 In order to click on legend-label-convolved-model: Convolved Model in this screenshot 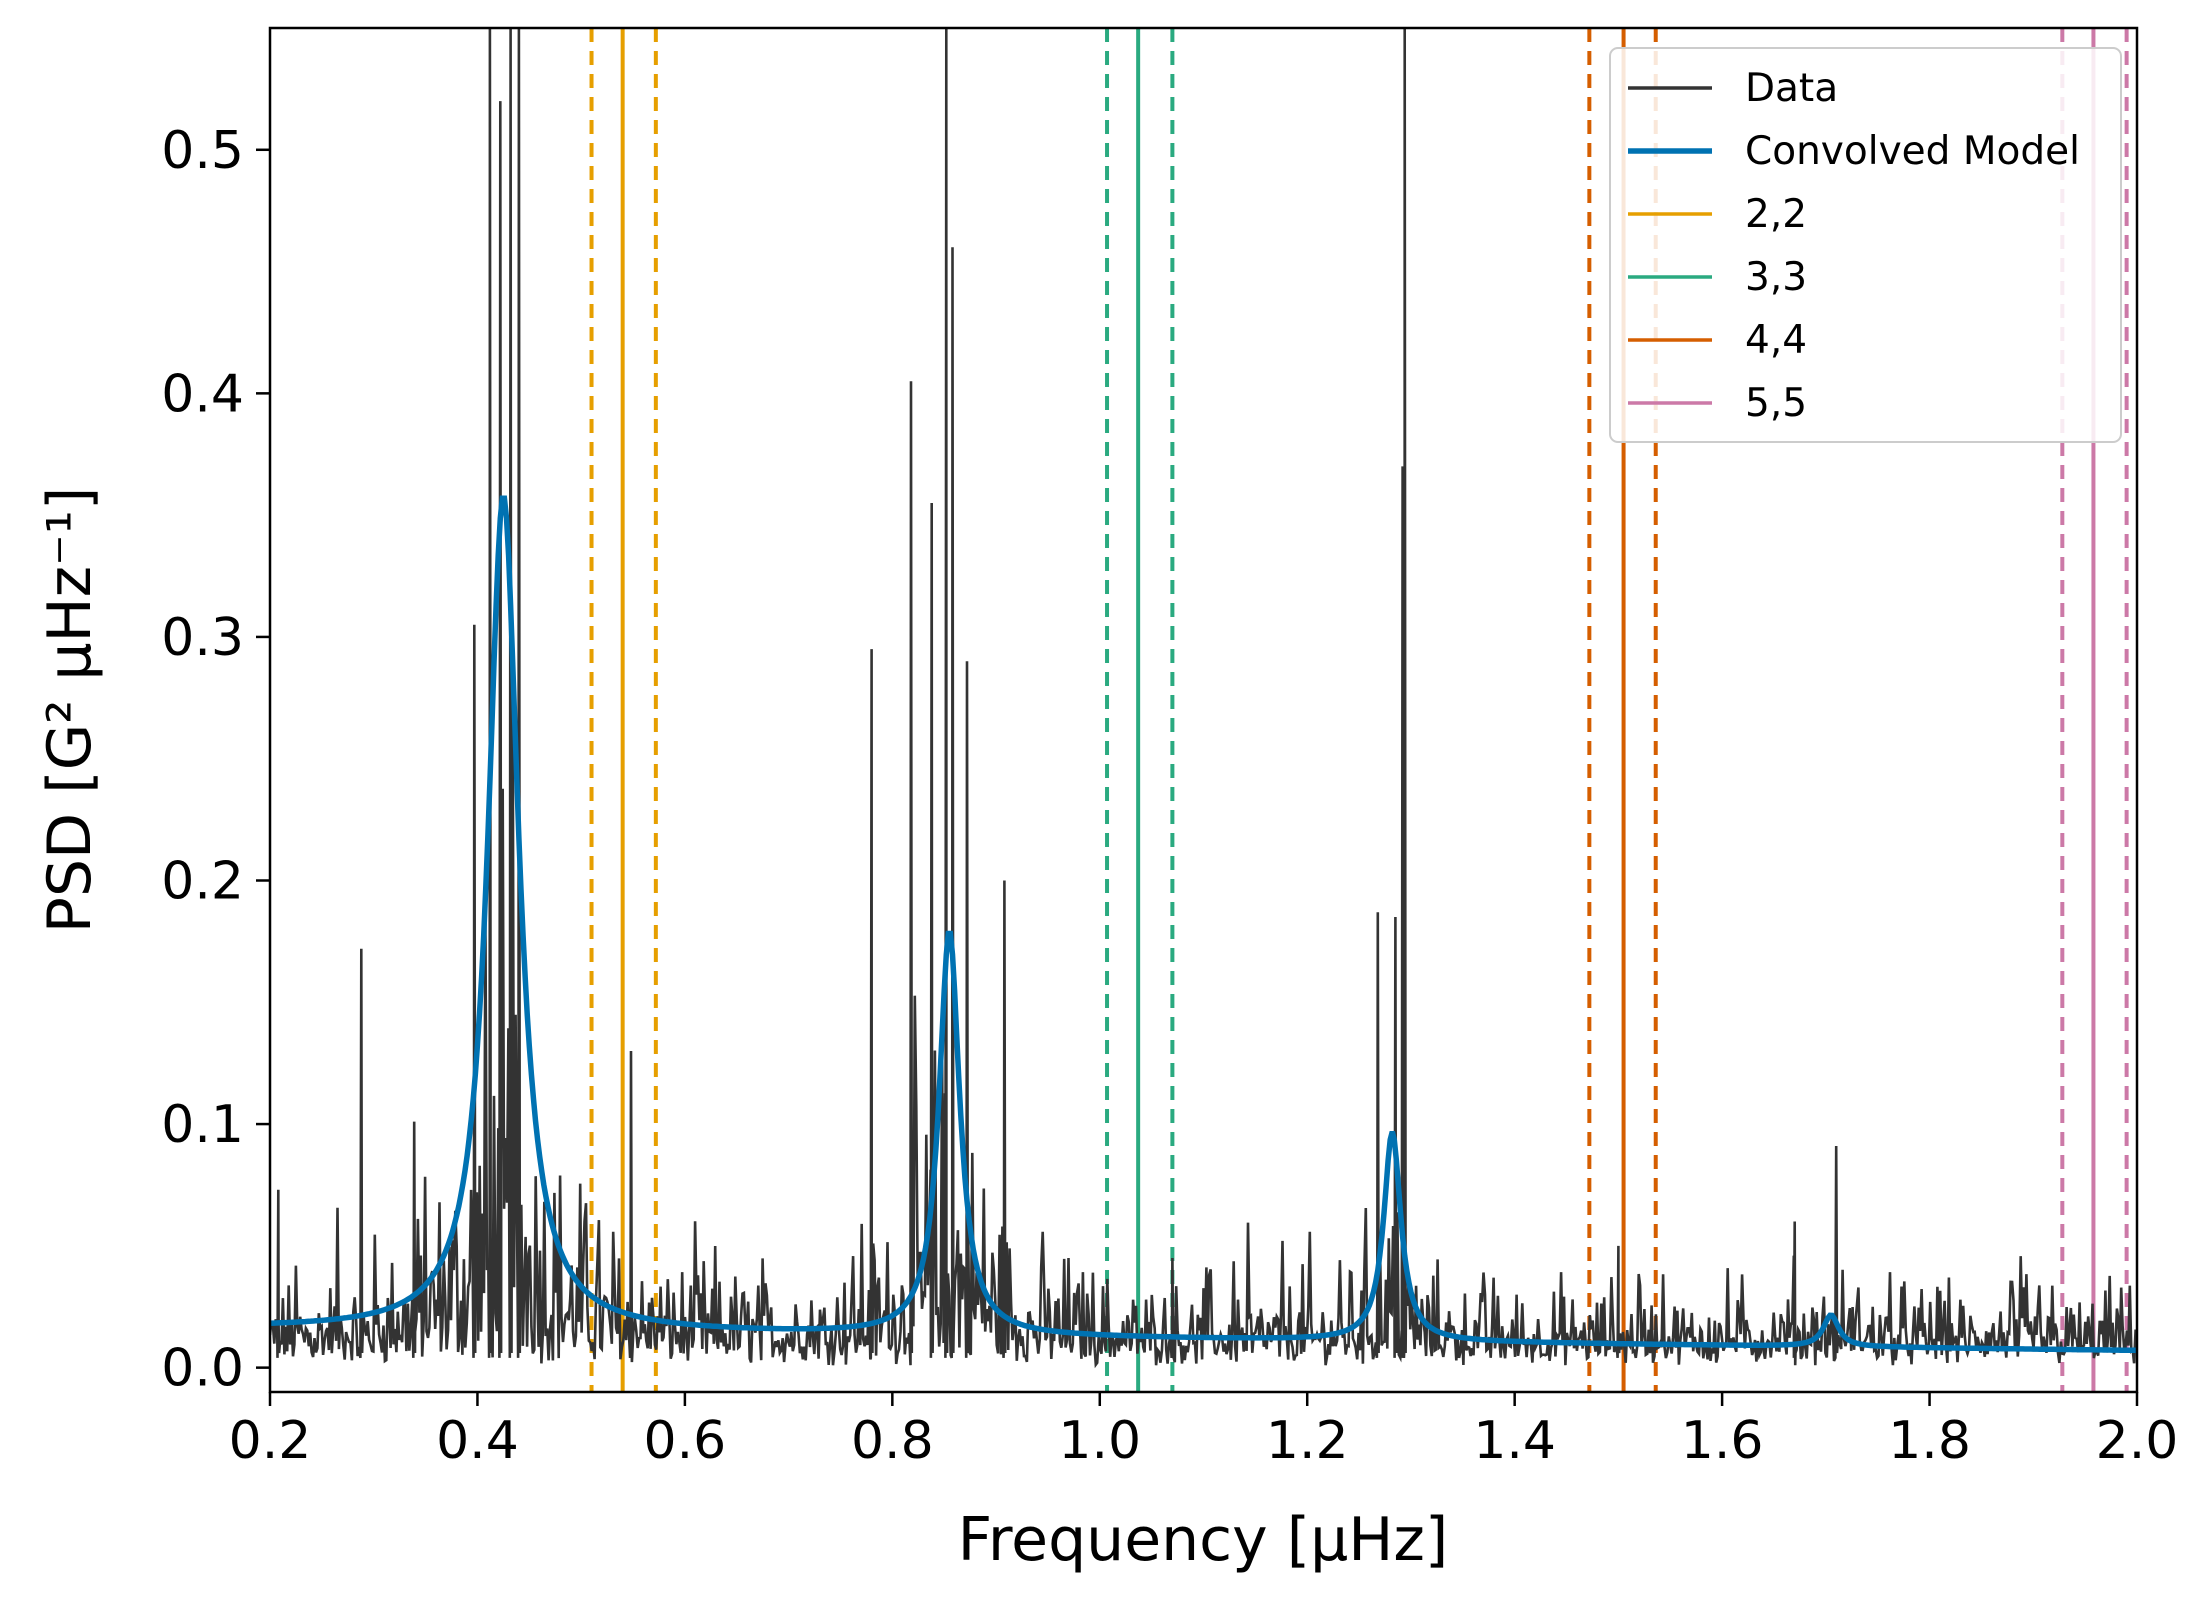, I will do `click(1912, 151)`.